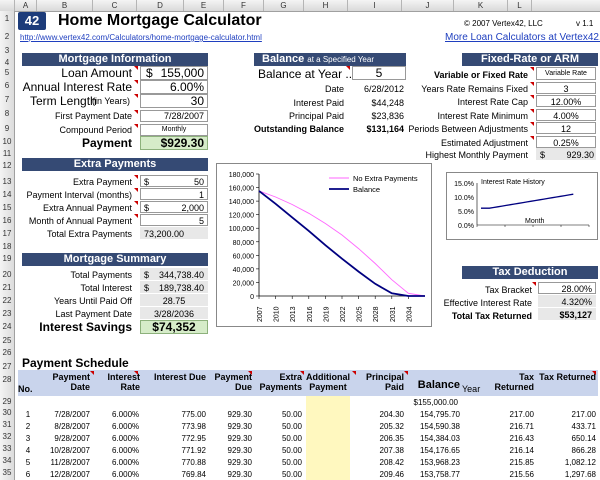 The height and width of the screenshot is (480, 600). I want to click on row-header-32: 32, so click(7, 436).